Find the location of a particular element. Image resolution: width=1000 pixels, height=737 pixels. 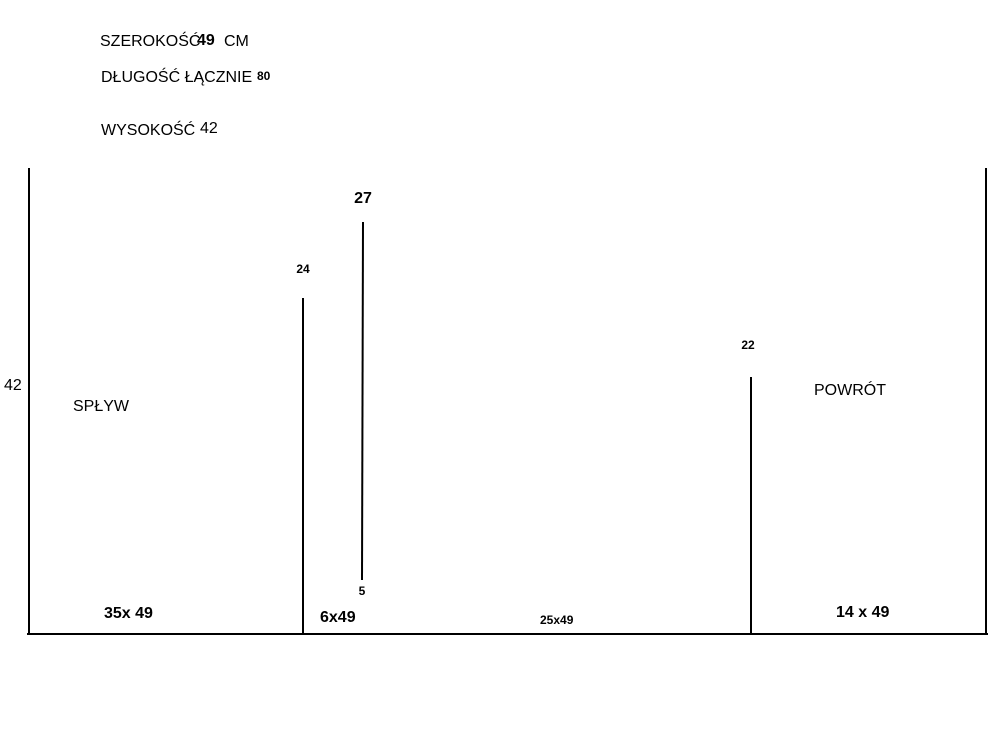

height-label: WYSOKOŚĆ is located at coordinates (148, 129).